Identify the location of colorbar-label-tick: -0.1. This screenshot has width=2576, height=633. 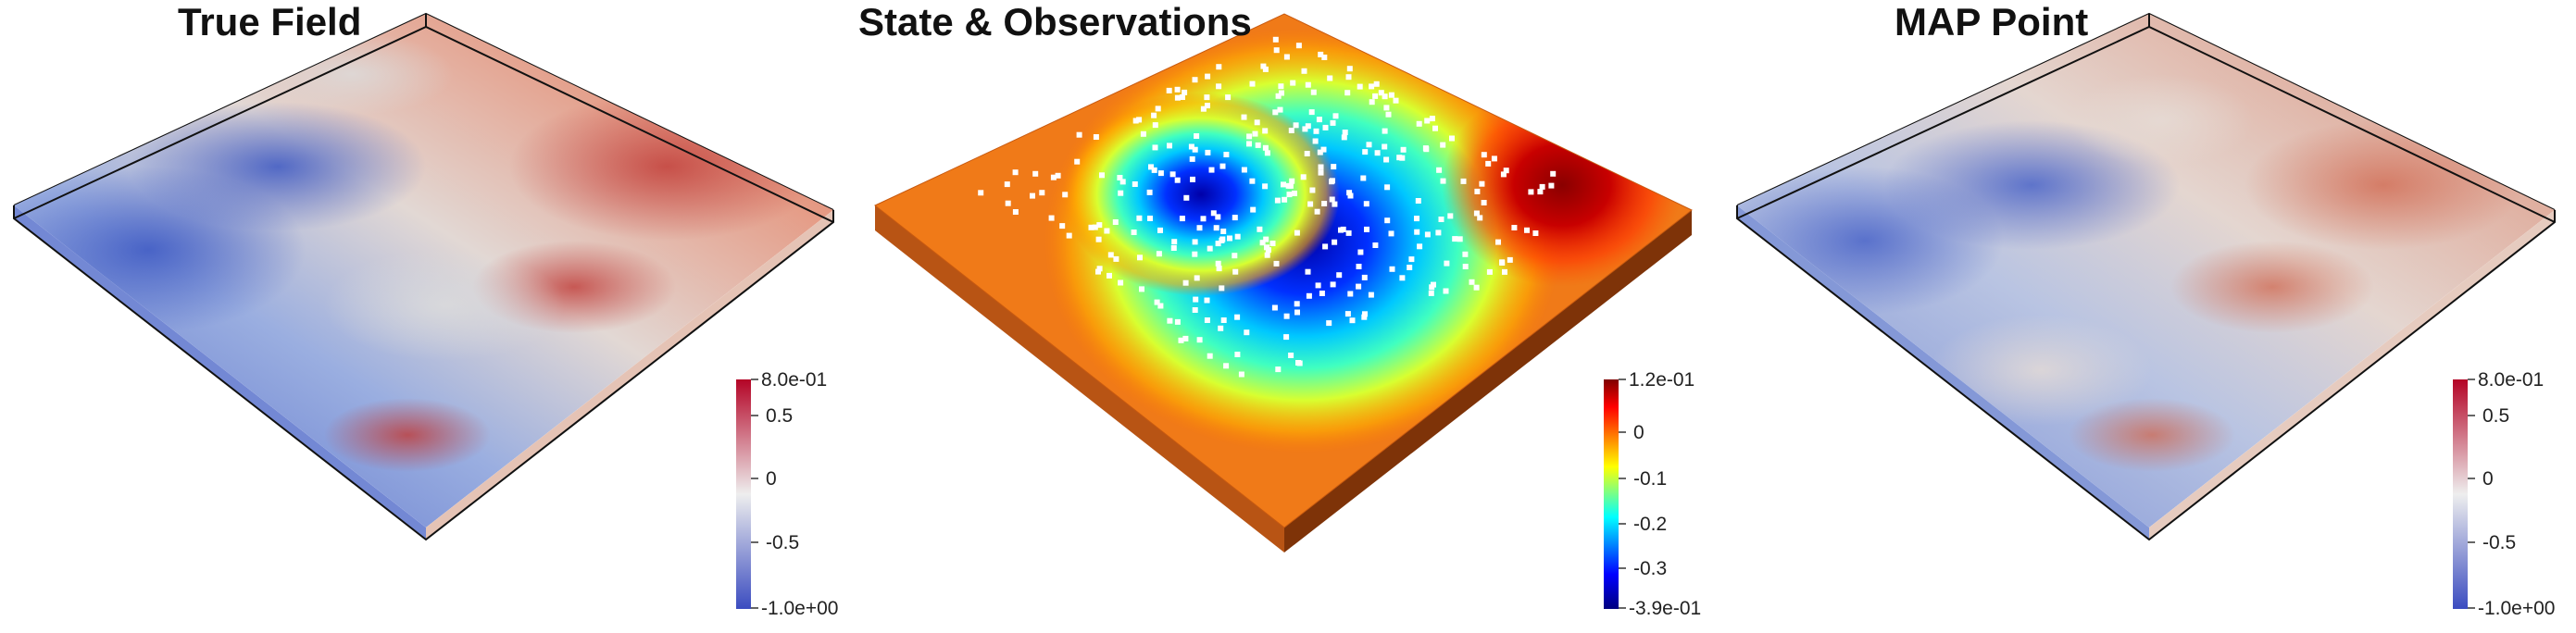
(1650, 479).